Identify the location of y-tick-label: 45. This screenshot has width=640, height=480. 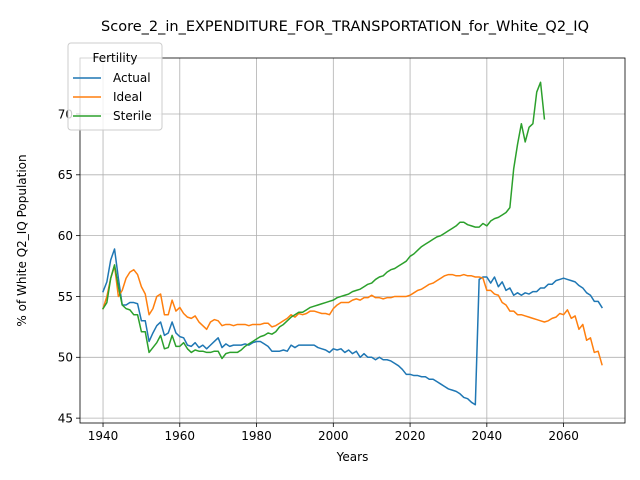
(65, 418).